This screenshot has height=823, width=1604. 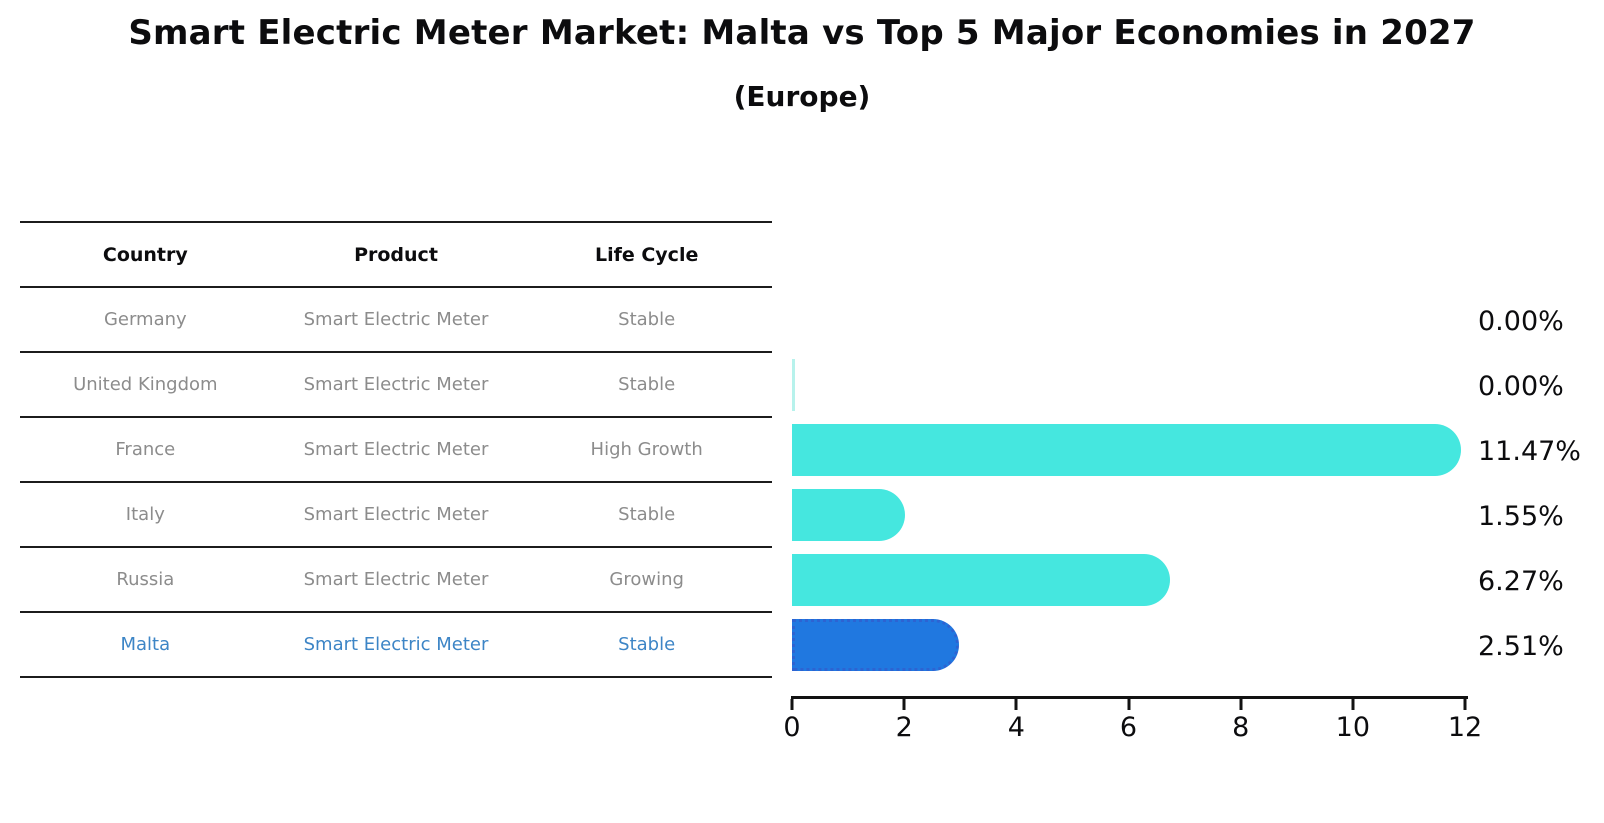 I want to click on header-cell-life-cycle: Life Cycle, so click(x=646, y=254).